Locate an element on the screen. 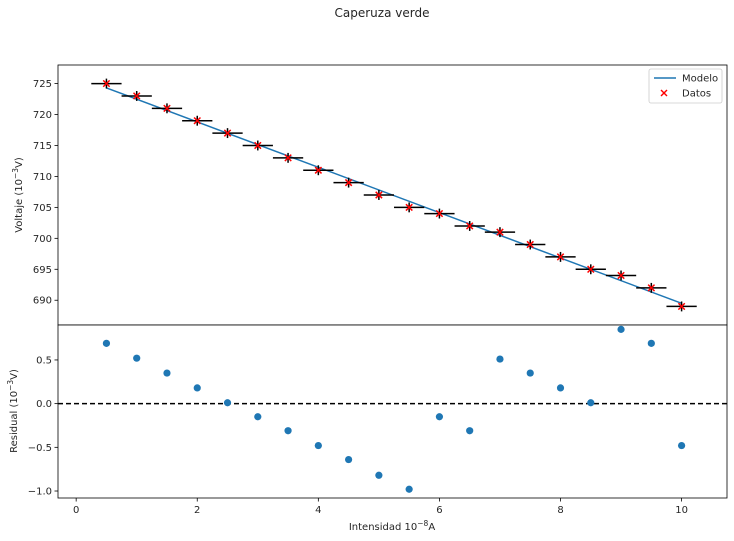  top-y-tick-label-2: 700 is located at coordinates (42, 239).